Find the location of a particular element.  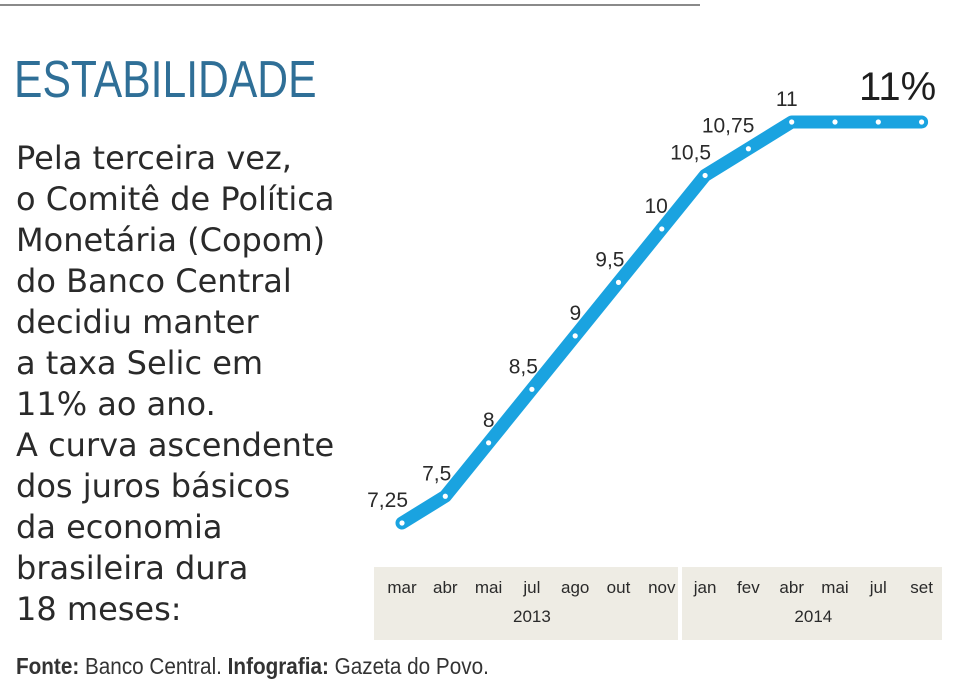

credit-value: Gazeta do Povo. is located at coordinates (411, 666).